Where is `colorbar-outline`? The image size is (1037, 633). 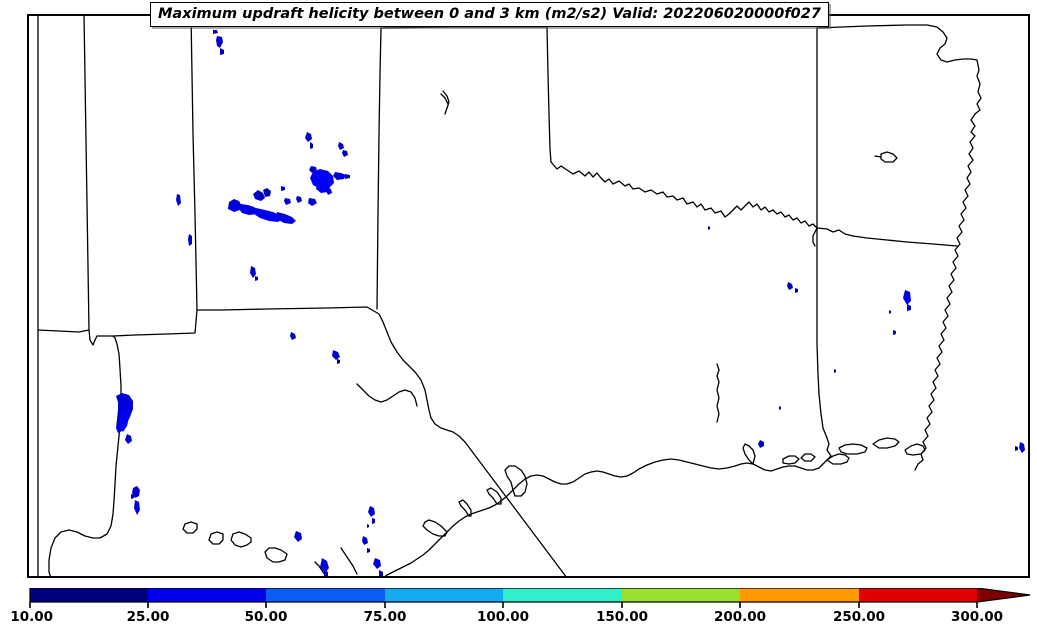
colorbar-outline is located at coordinates (530, 595).